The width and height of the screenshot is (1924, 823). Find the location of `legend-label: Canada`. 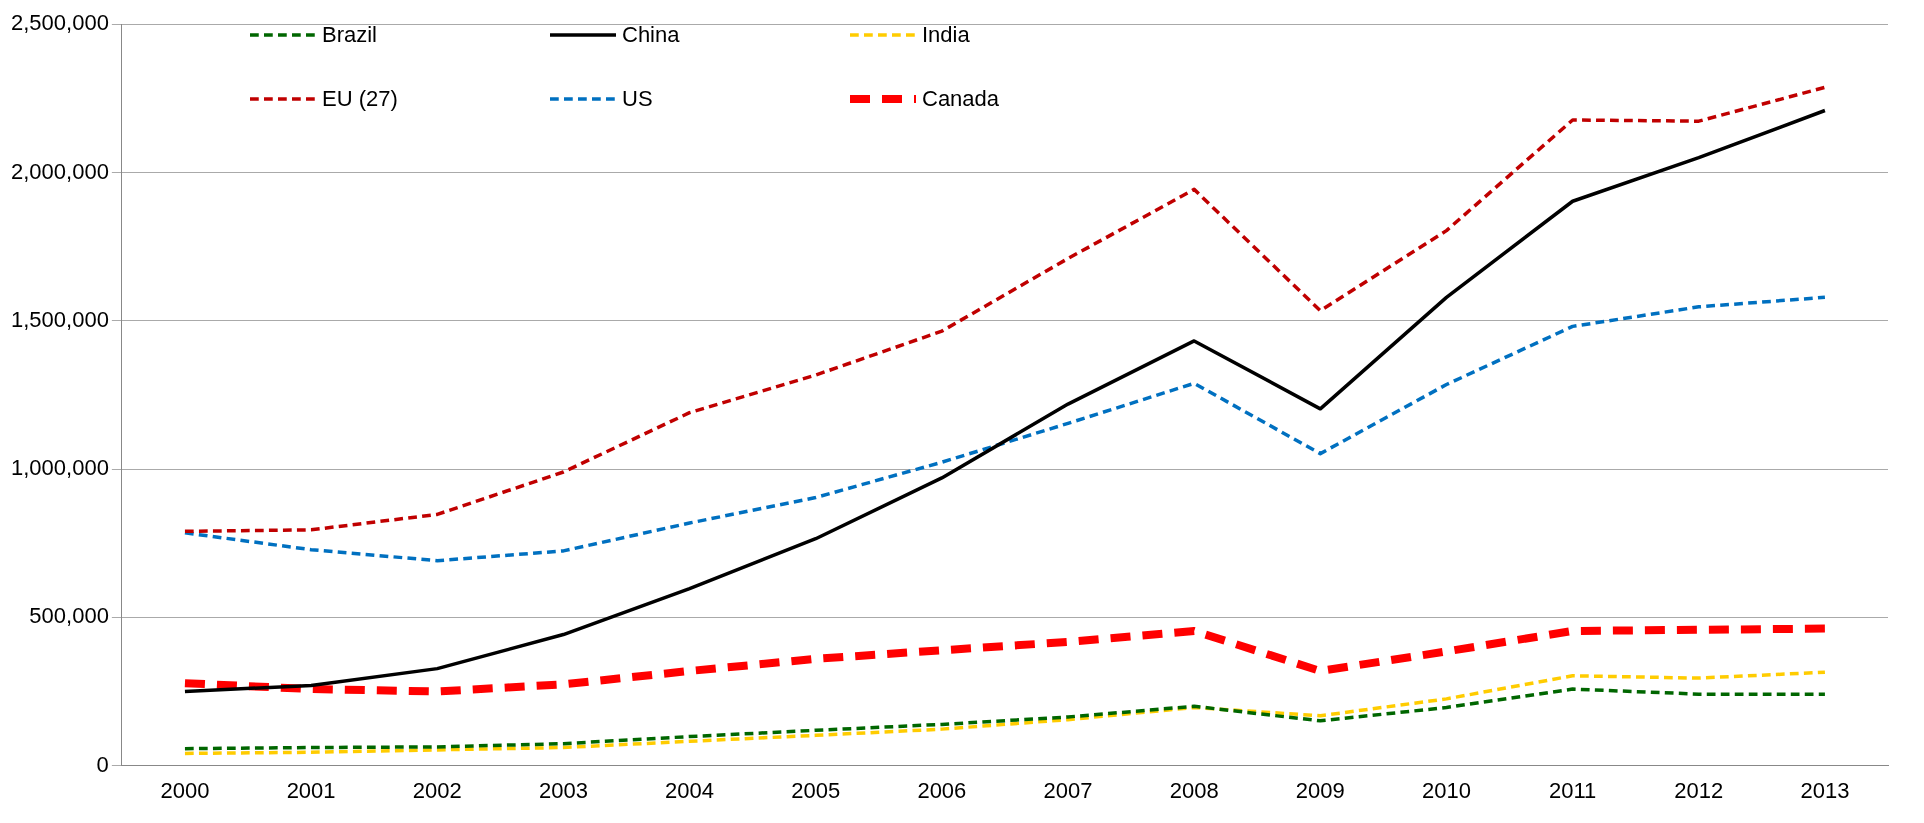

legend-label: Canada is located at coordinates (961, 99).